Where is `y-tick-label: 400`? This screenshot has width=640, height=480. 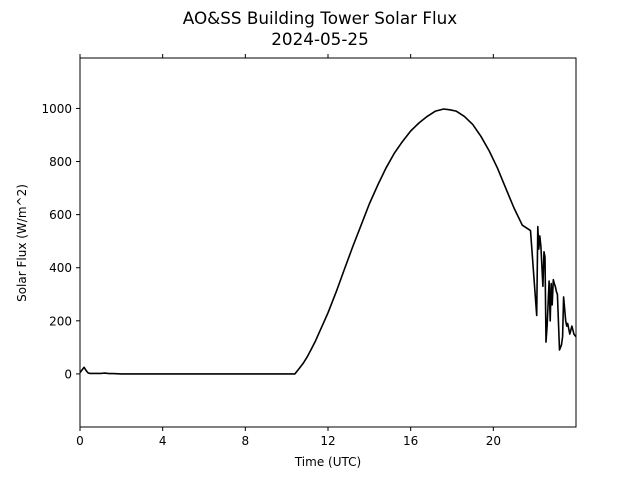 y-tick-label: 400 is located at coordinates (60, 268).